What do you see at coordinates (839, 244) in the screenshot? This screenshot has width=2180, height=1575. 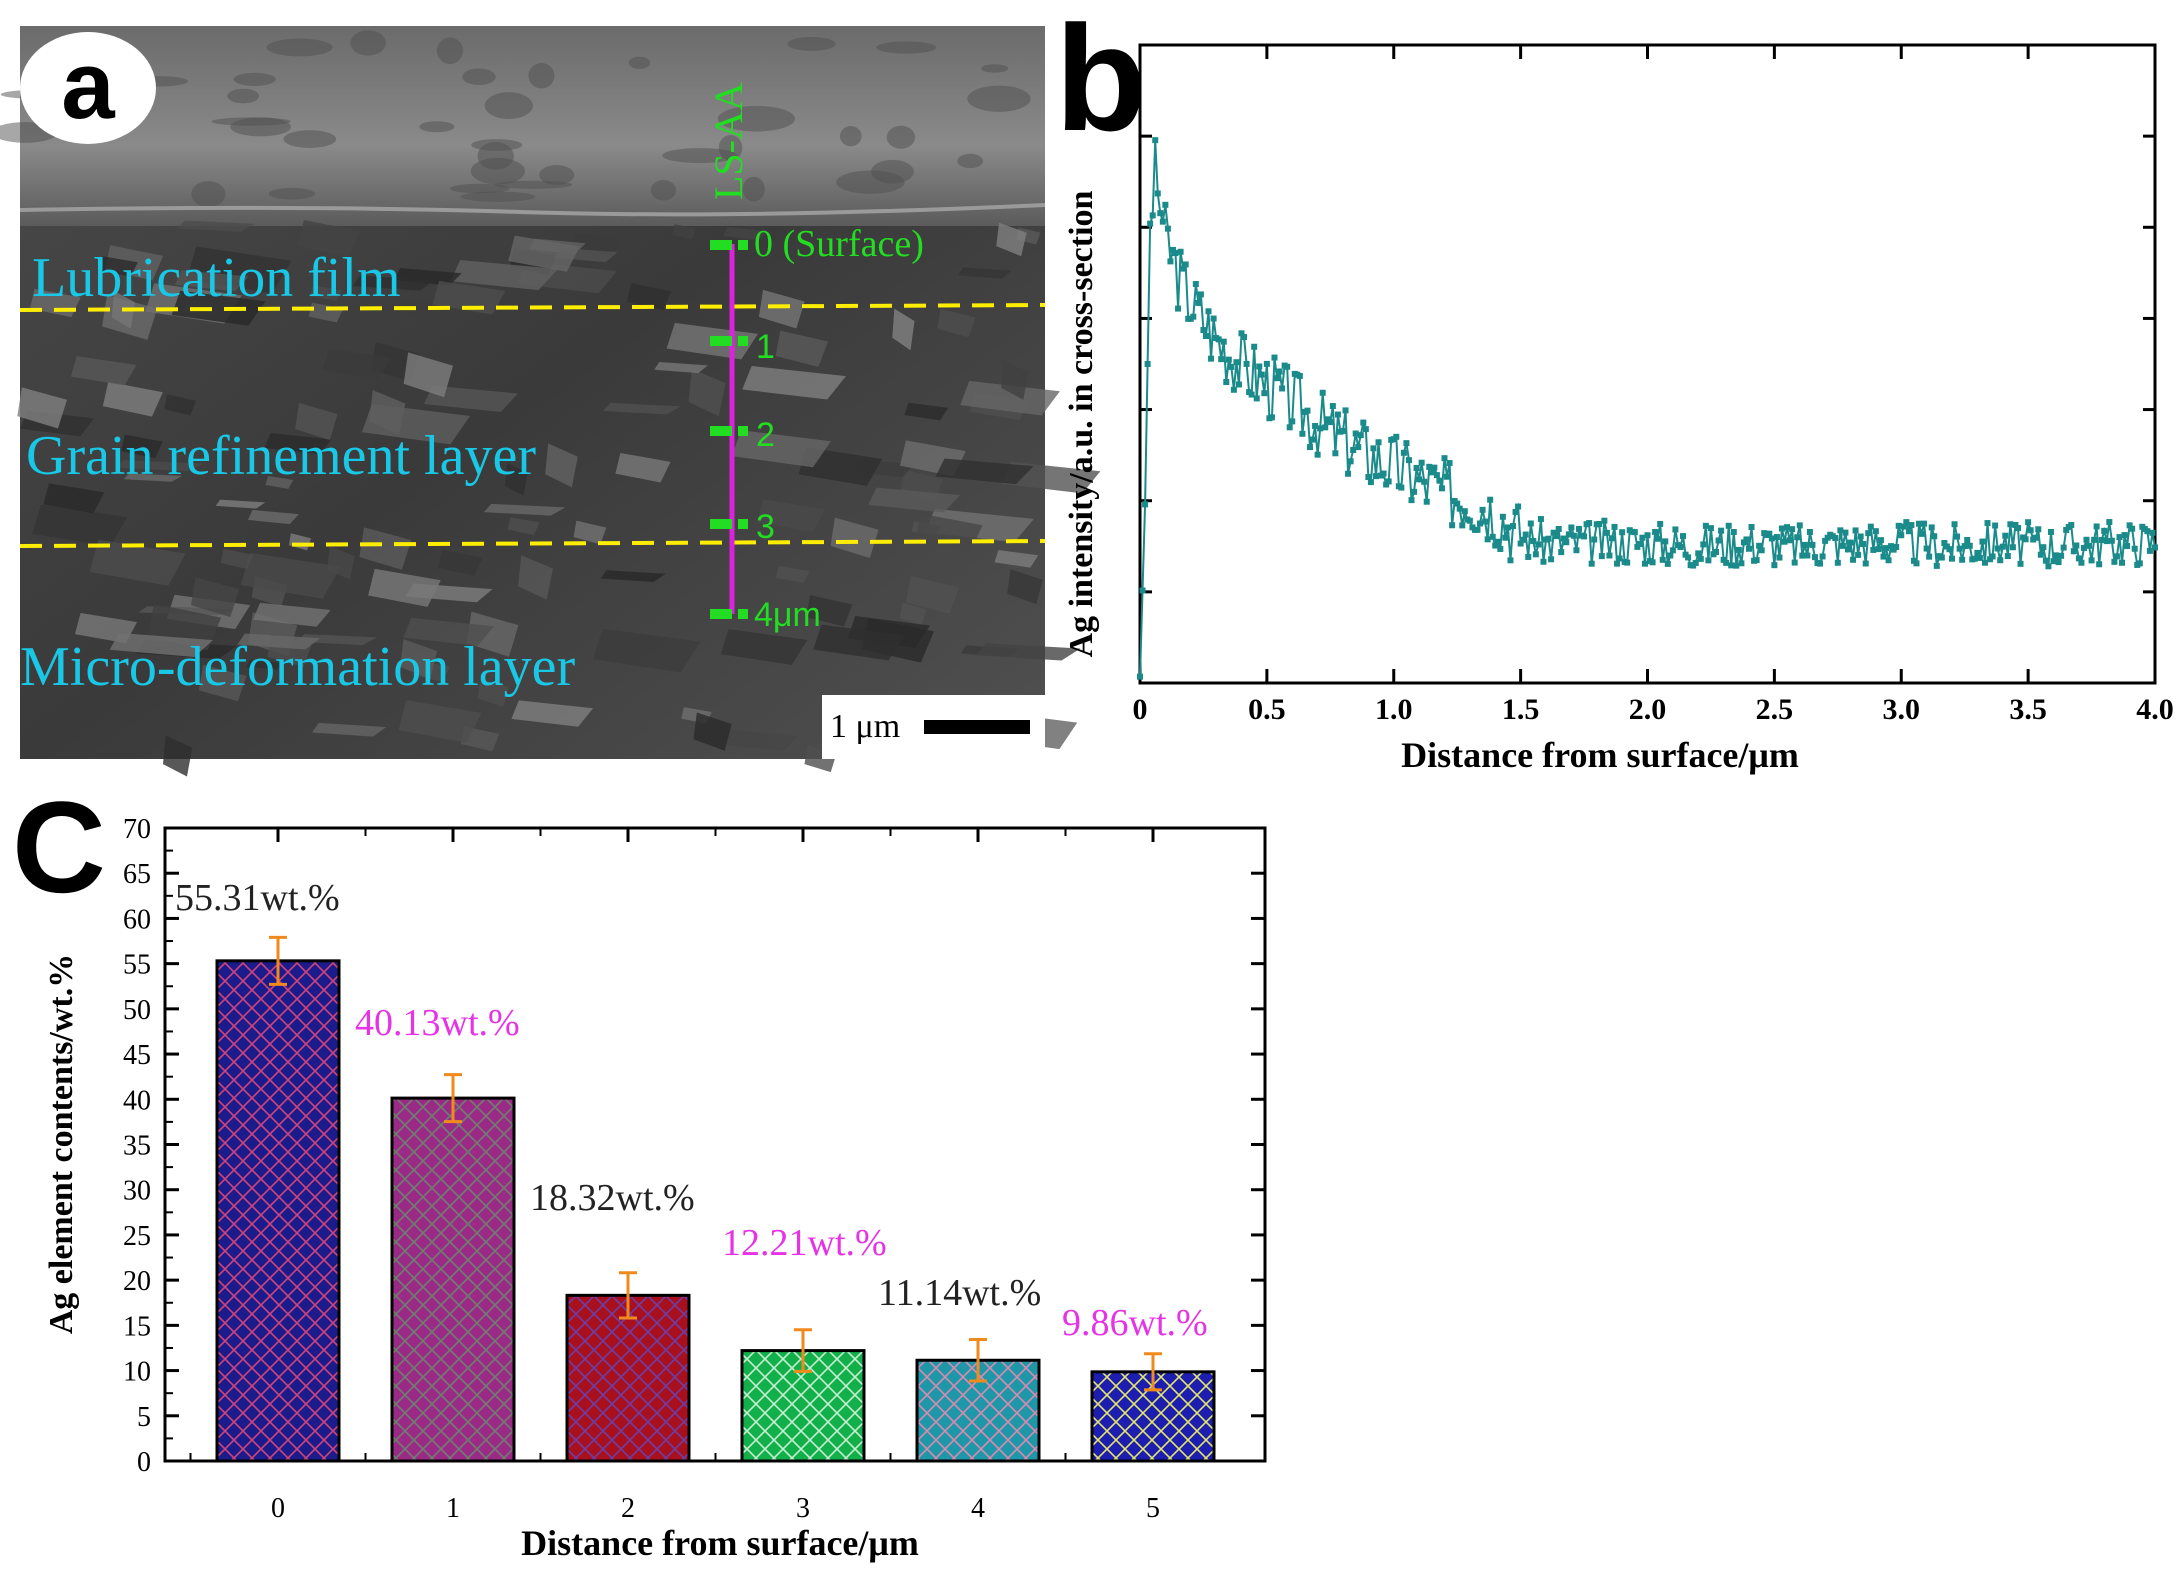 I see `mark-0-label: 0 (Surface)` at bounding box center [839, 244].